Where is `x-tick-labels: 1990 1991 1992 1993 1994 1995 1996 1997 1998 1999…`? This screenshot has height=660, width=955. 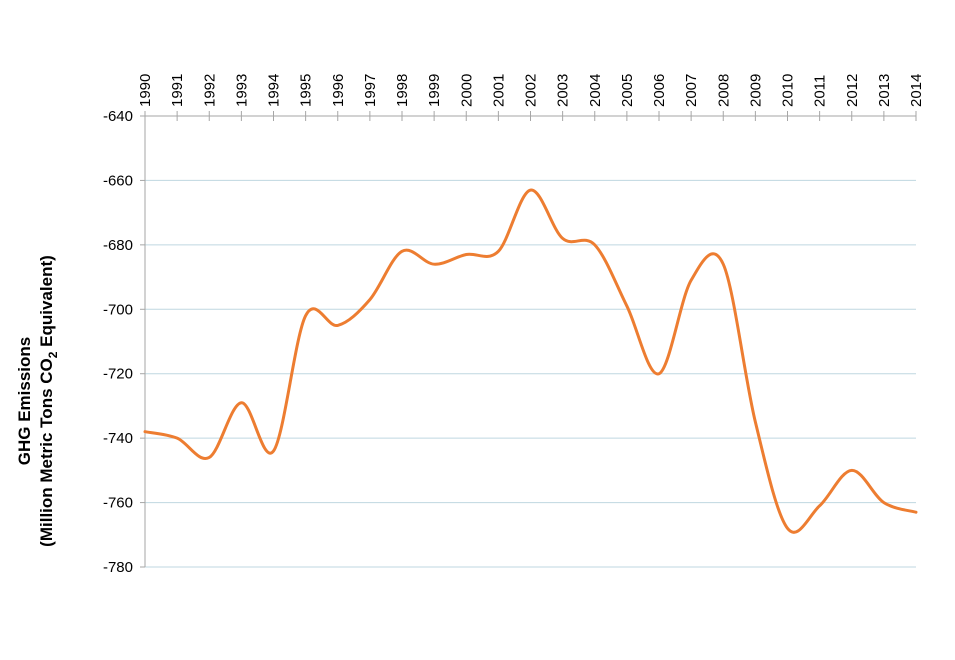
x-tick-labels: 1990 1991 1992 1993 1994 1995 1996 1997 1998 1999… is located at coordinates (531, 90).